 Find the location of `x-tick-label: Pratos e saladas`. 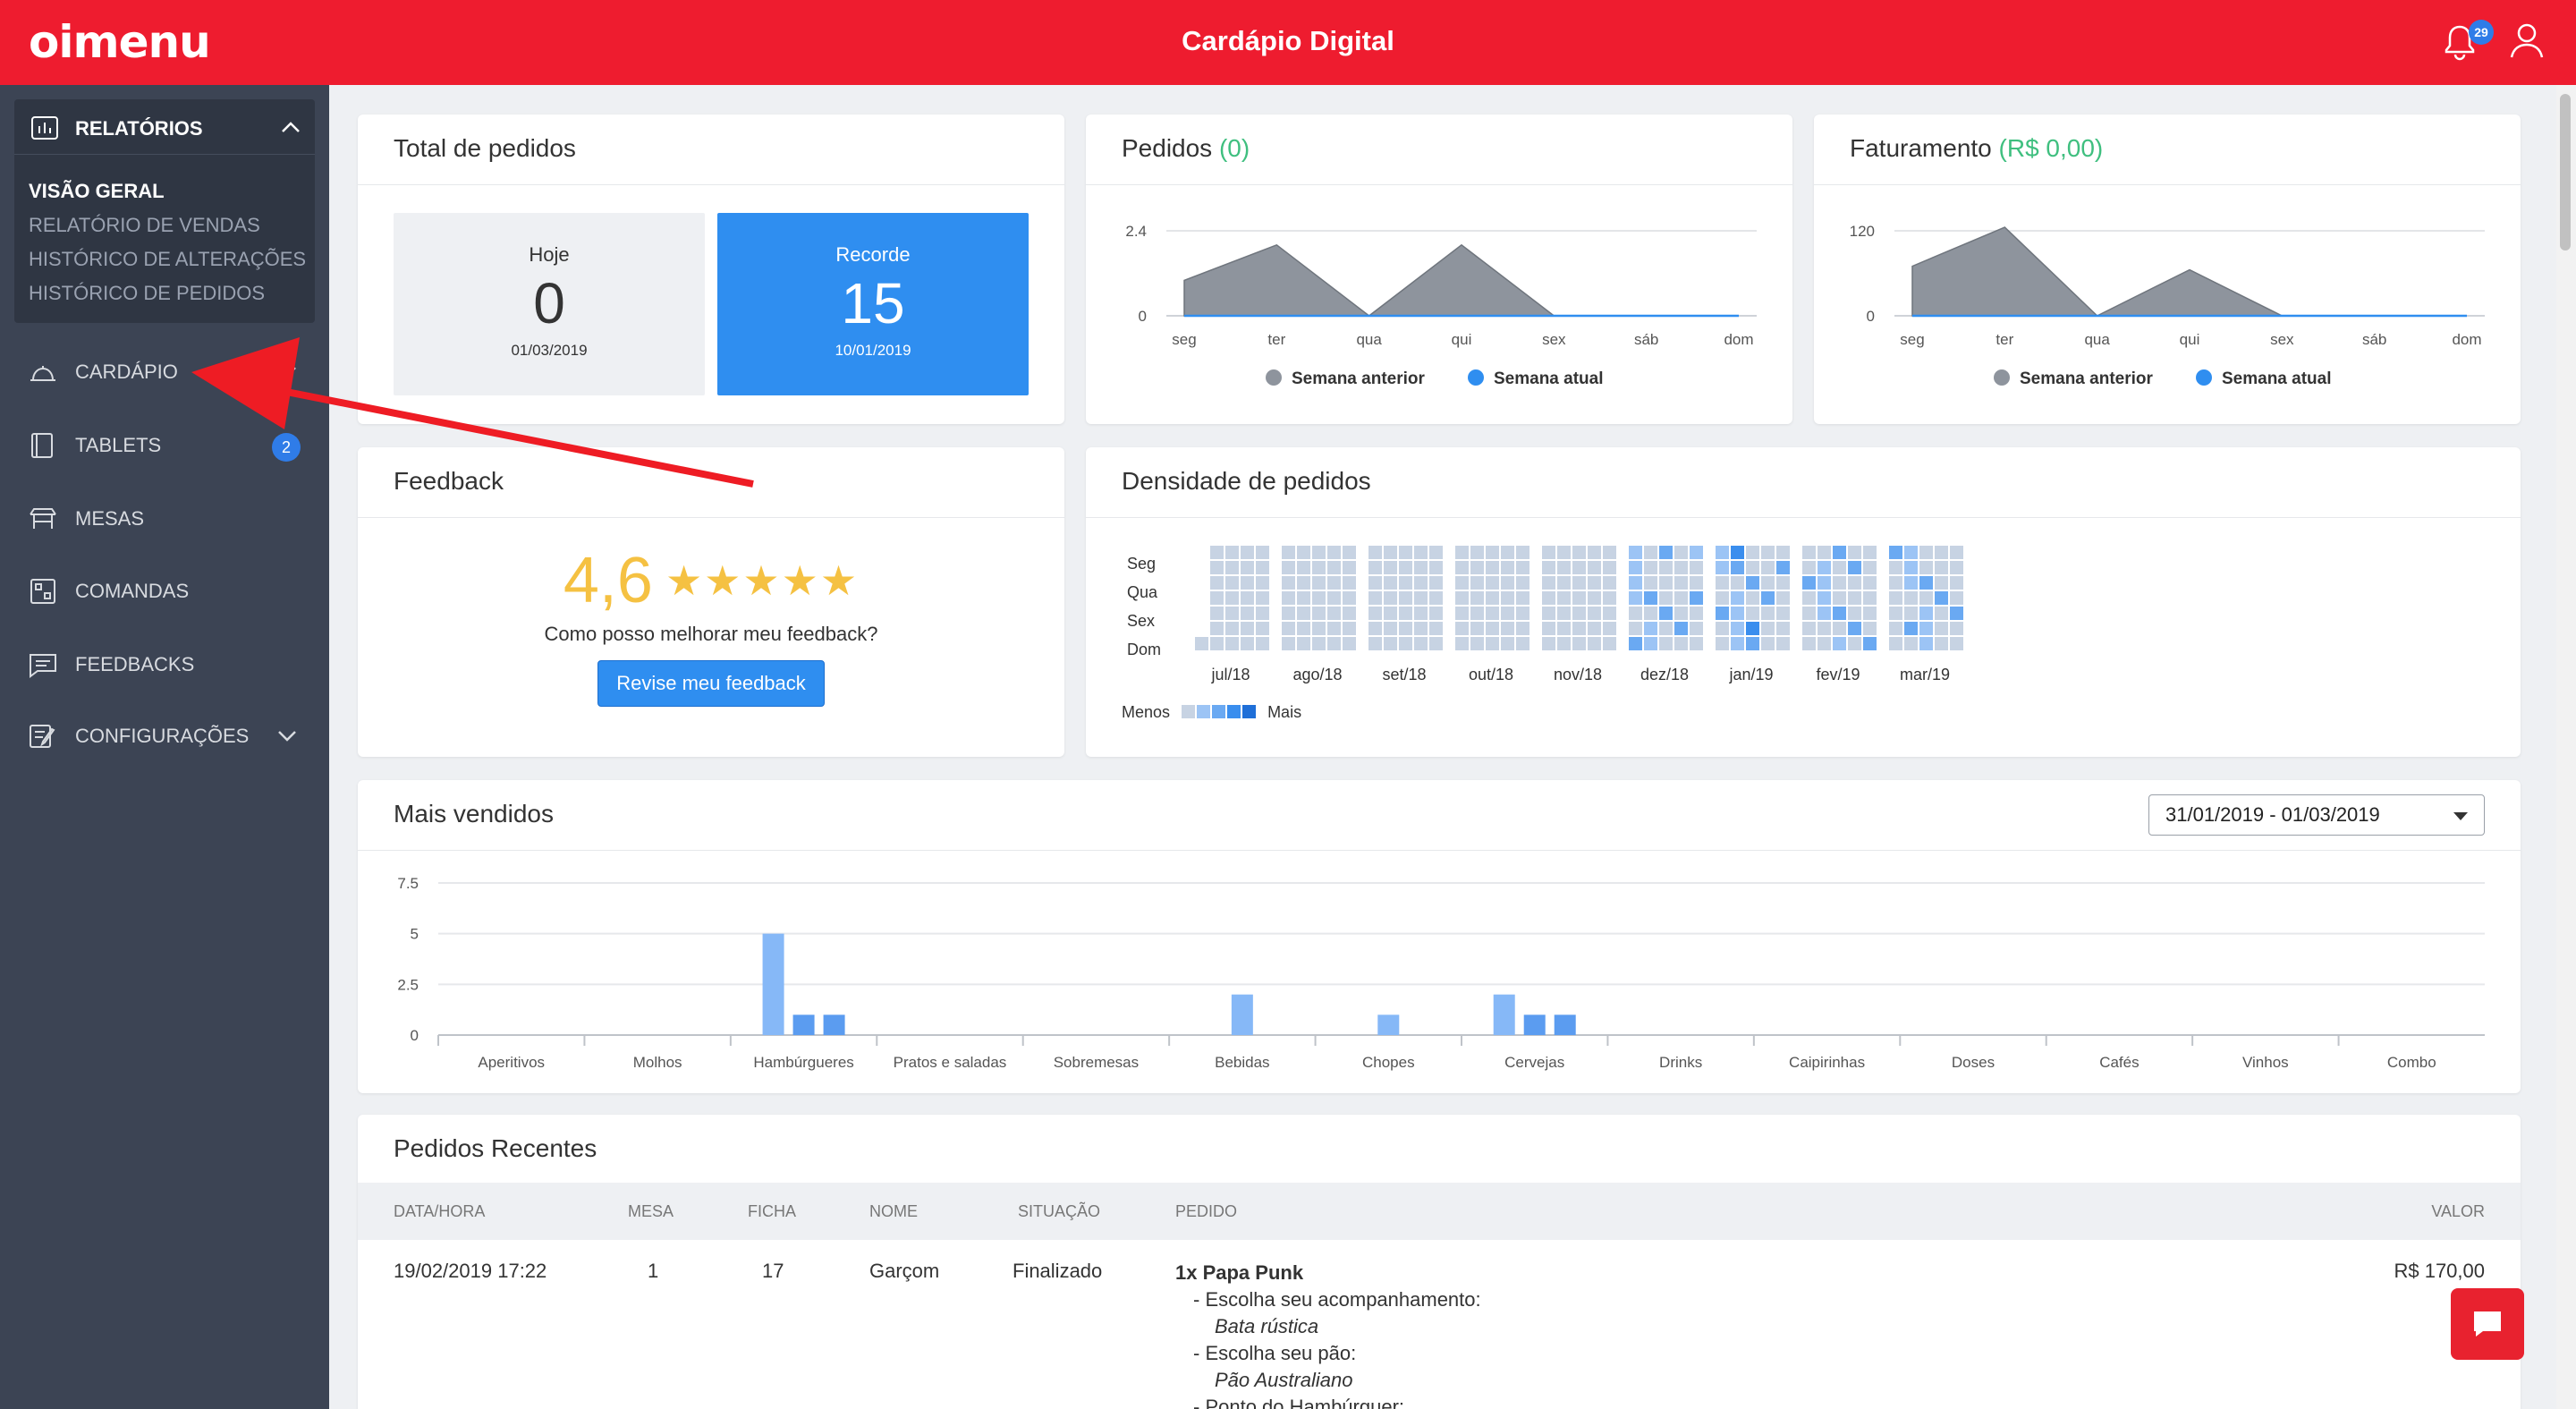

x-tick-label: Pratos e saladas is located at coordinates (950, 1063).